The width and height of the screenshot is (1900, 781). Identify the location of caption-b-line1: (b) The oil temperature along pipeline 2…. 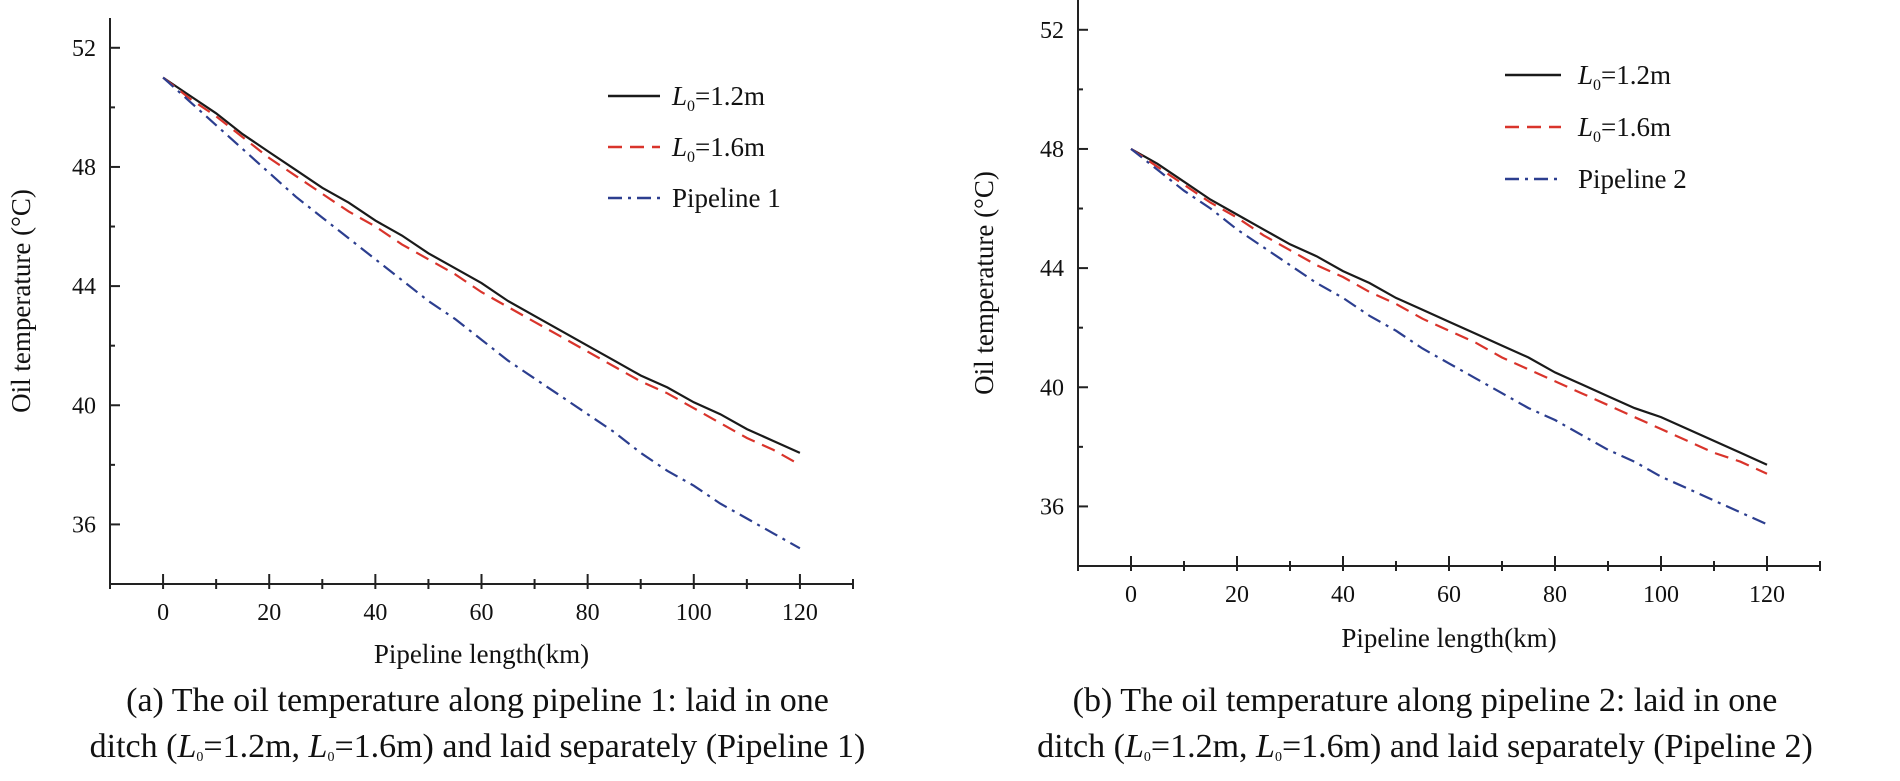
(1425, 700).